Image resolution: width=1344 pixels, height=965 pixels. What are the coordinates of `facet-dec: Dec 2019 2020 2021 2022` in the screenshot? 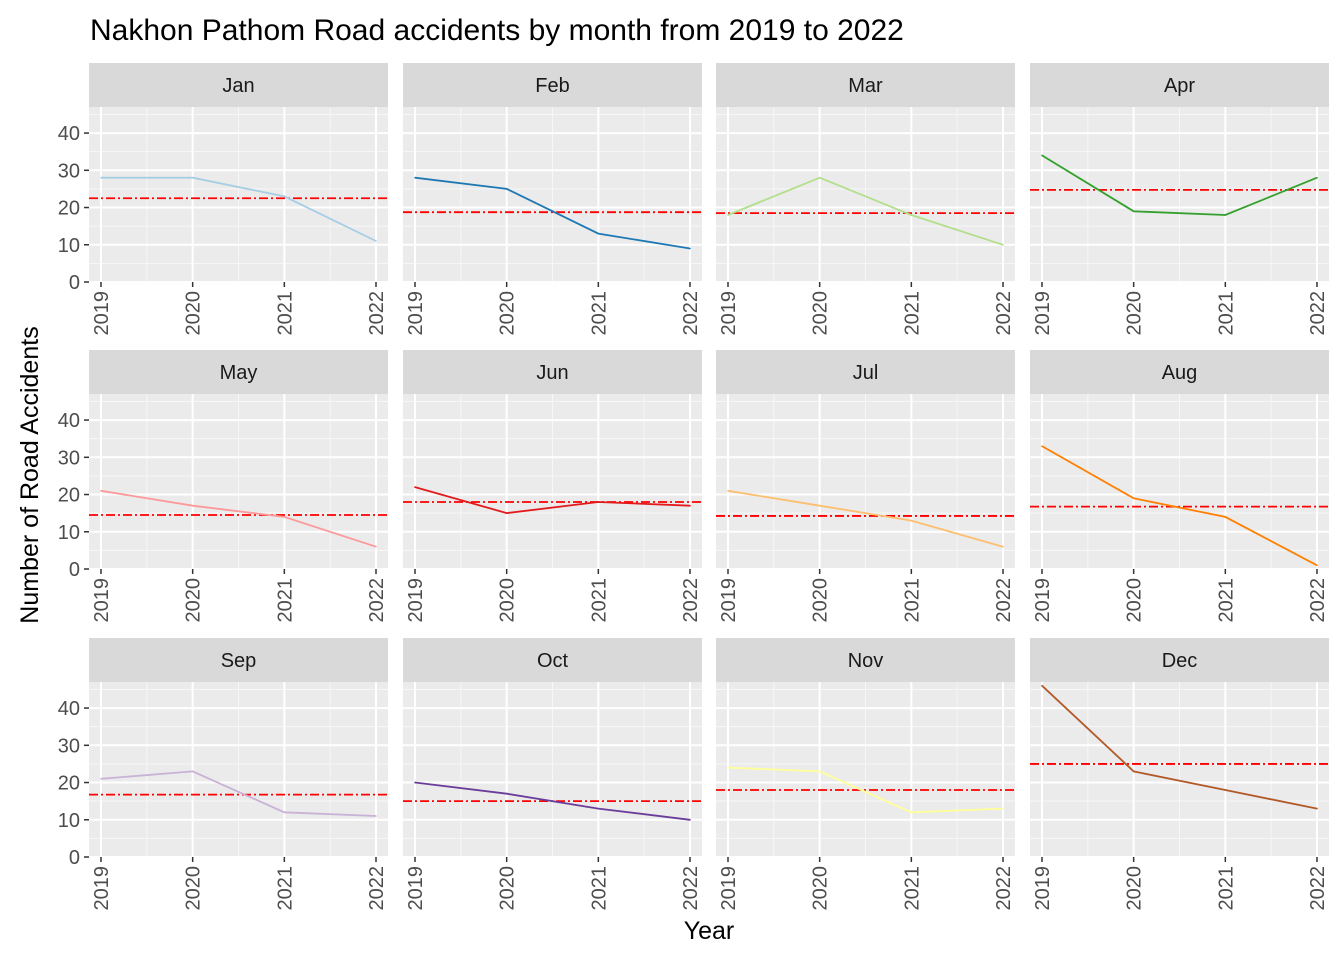 It's located at (1179, 774).